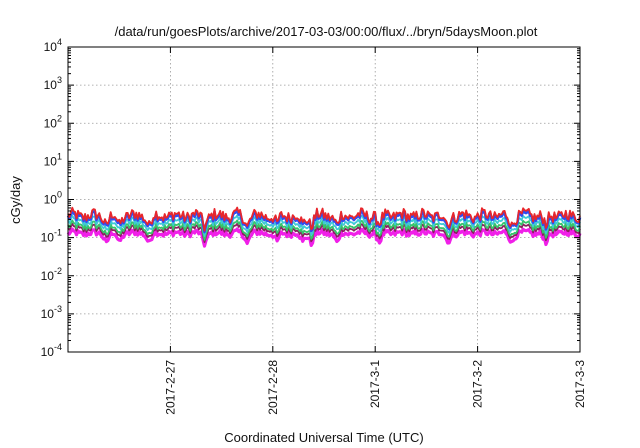  What do you see at coordinates (53, 83) in the screenshot?
I see `y-tick-label: 10³` at bounding box center [53, 83].